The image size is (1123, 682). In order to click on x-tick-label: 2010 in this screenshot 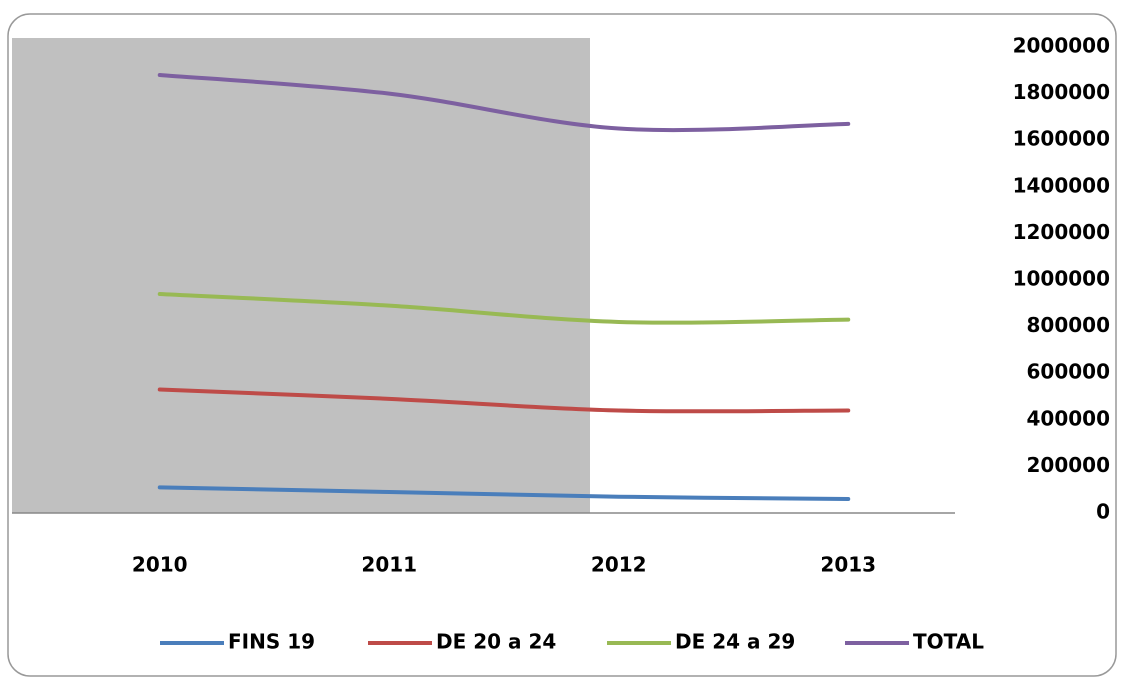, I will do `click(160, 565)`.